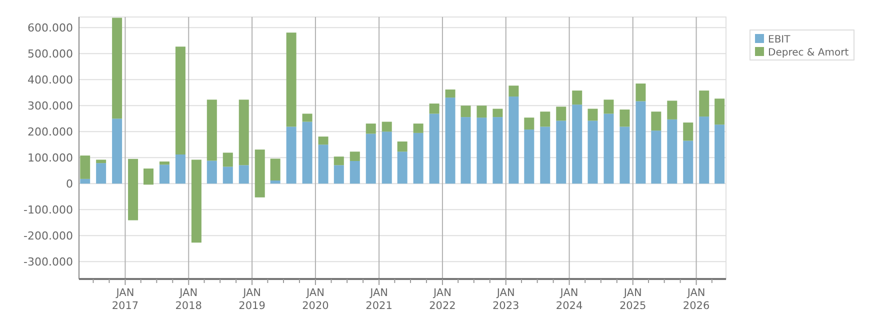 Image resolution: width=876 pixels, height=313 pixels. I want to click on y-tick-label: 100.000, so click(50, 157).